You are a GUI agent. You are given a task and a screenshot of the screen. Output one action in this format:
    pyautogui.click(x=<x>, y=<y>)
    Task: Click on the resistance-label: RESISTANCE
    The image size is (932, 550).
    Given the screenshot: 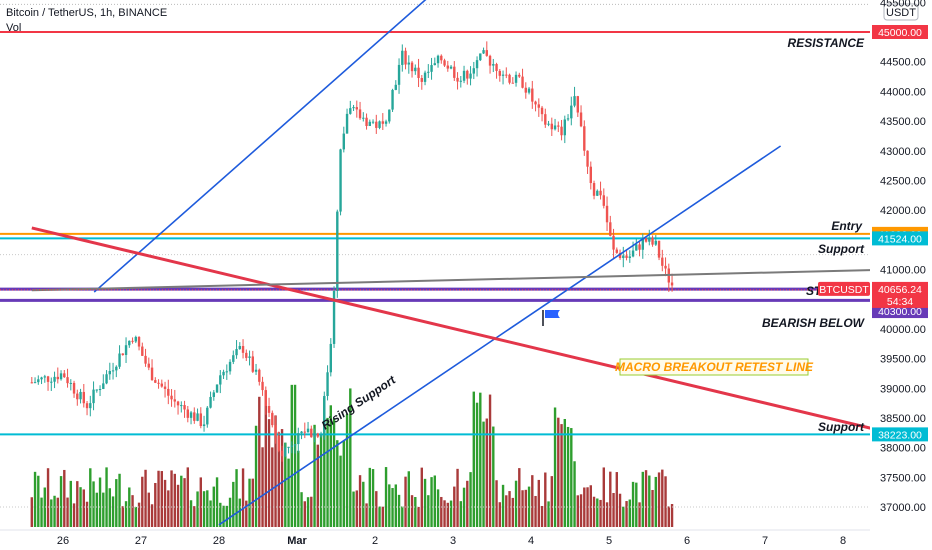 What is the action you would take?
    pyautogui.click(x=826, y=43)
    